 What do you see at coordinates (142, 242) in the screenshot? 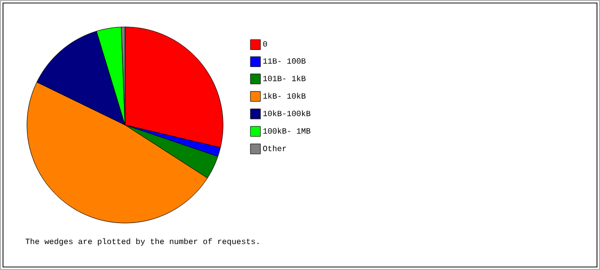
I see `text: The wedges are plotted by the number of requests.` at bounding box center [142, 242].